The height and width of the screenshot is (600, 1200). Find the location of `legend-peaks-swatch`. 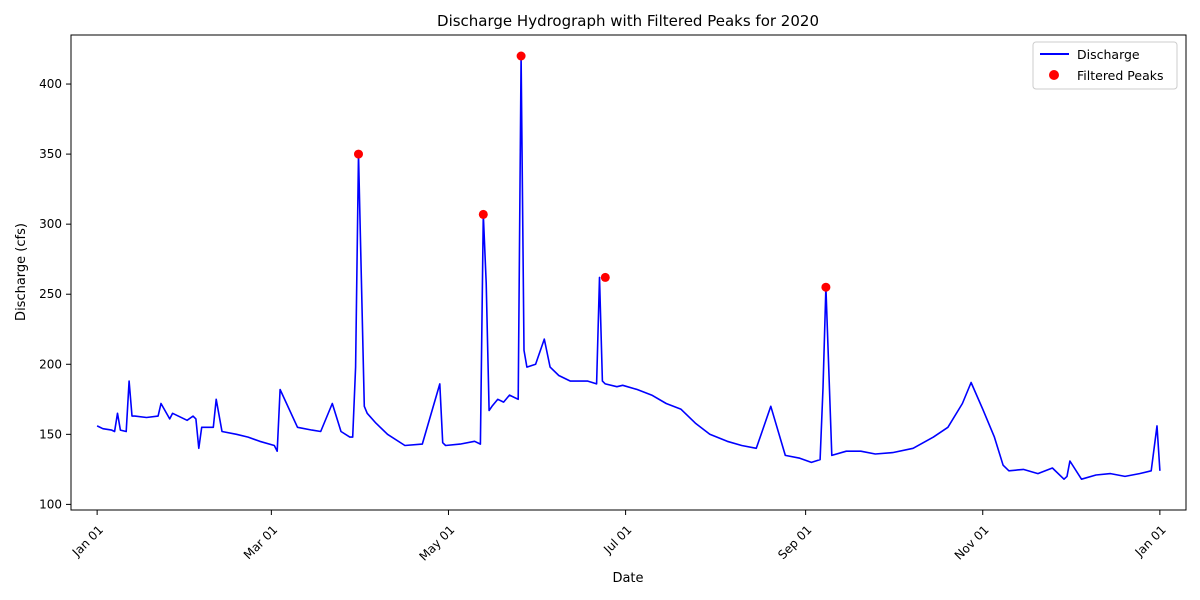

legend-peaks-swatch is located at coordinates (1054, 75).